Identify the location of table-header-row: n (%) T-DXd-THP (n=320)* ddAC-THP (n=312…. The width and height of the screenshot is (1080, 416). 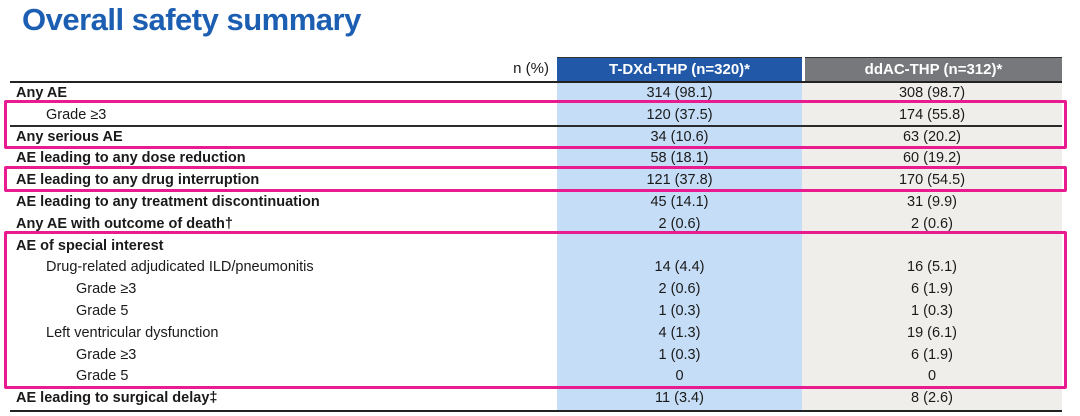
(536, 70).